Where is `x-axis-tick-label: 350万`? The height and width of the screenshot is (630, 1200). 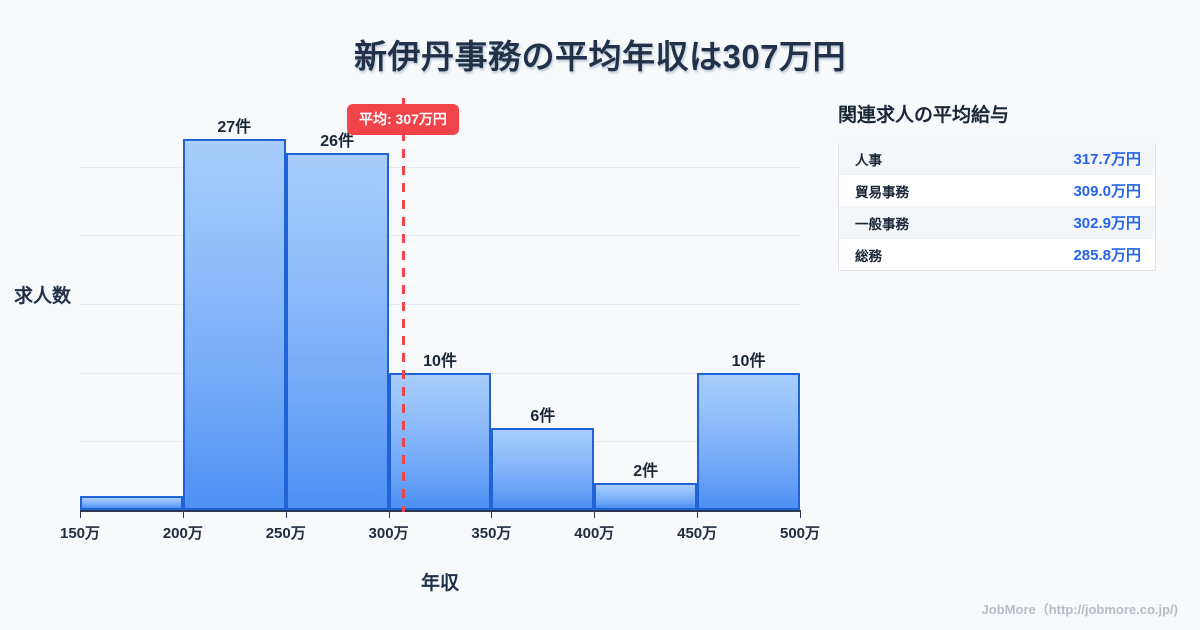
x-axis-tick-label: 350万 is located at coordinates (491, 533).